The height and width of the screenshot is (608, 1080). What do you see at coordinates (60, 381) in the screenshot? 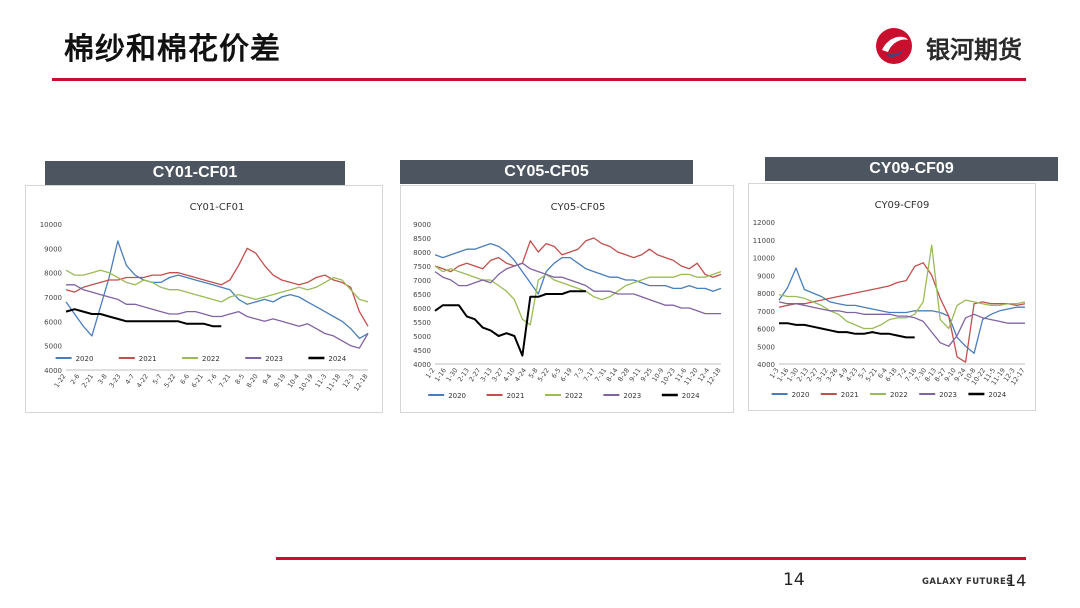
I see `x-tick-label: 1-22` at bounding box center [60, 381].